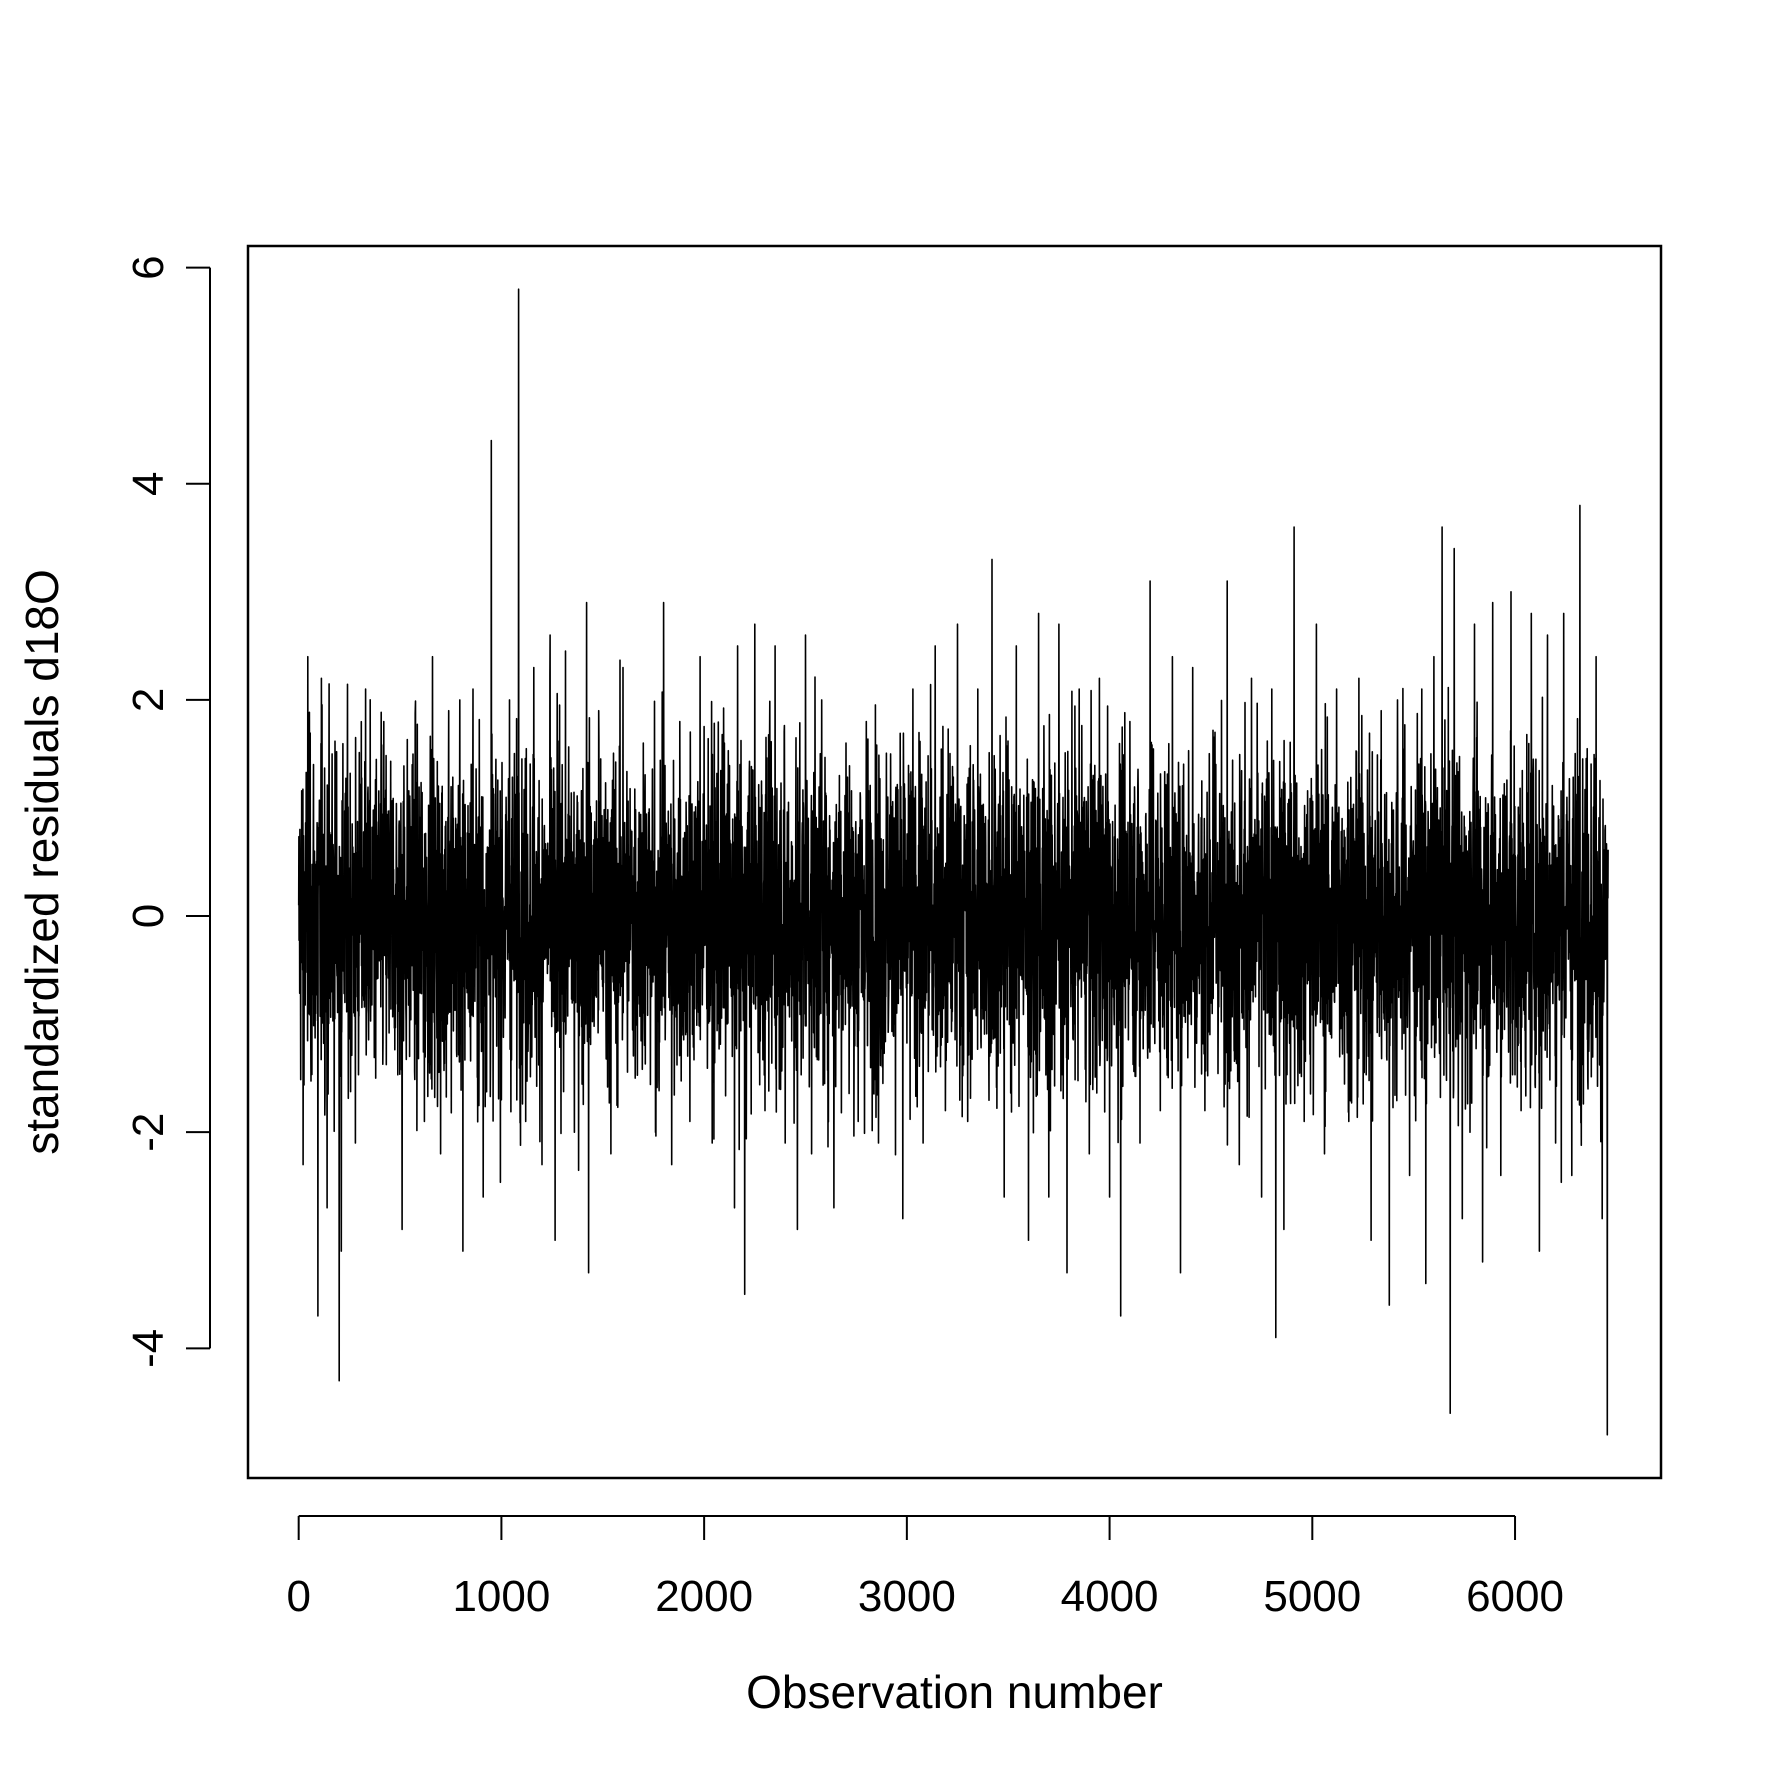 The width and height of the screenshot is (1771, 1771). What do you see at coordinates (148, 700) in the screenshot?
I see `y-tick-label: 2` at bounding box center [148, 700].